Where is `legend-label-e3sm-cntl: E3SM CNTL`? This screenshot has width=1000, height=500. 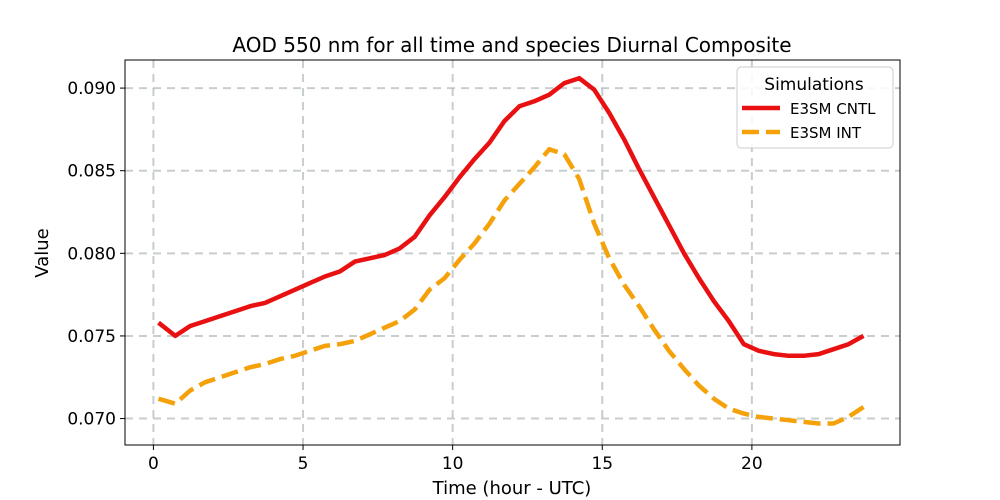 legend-label-e3sm-cntl: E3SM CNTL is located at coordinates (833, 109).